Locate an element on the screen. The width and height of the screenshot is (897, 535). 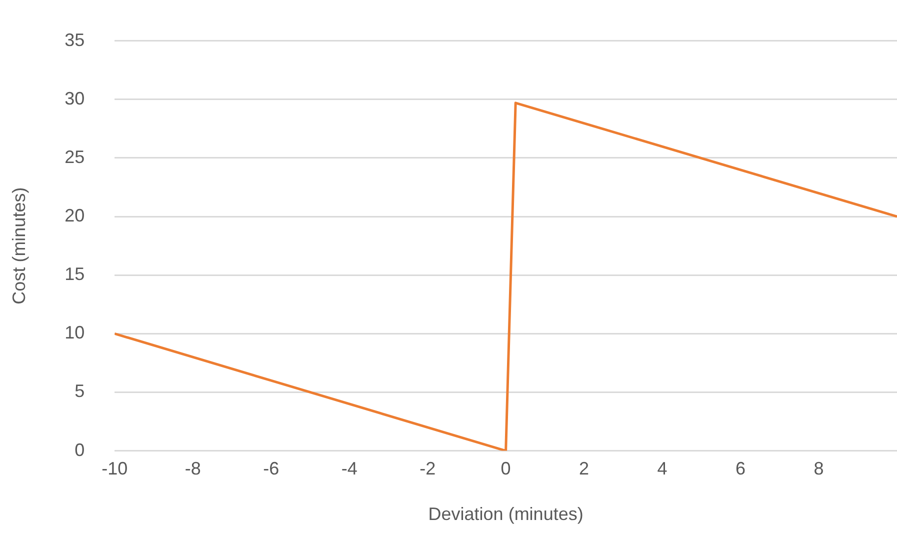
y-tick-label: 30 is located at coordinates (74, 98).